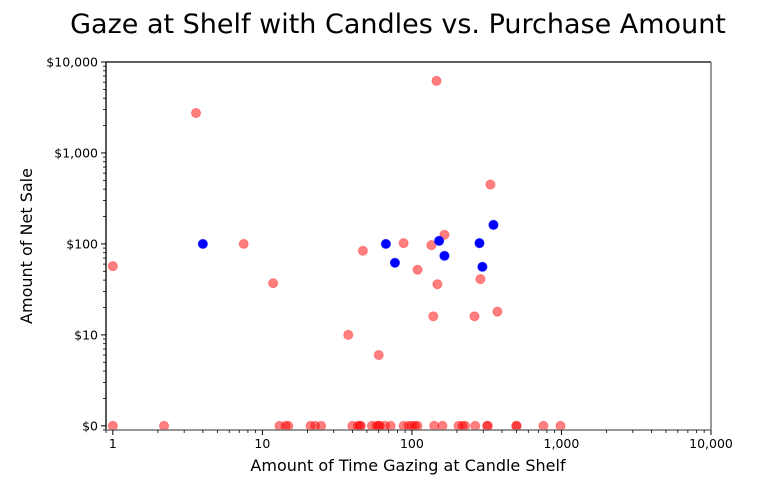 The image size is (773, 493). What do you see at coordinates (72, 62) in the screenshot?
I see `y-tick-label: $10,000` at bounding box center [72, 62].